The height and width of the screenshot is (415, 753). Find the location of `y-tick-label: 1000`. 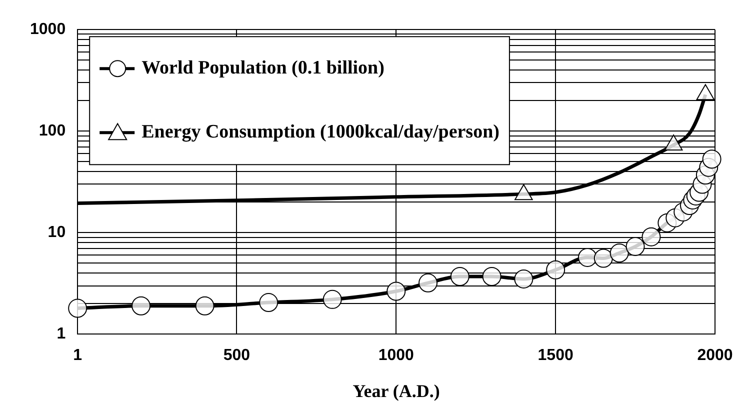

y-tick-label: 1000 is located at coordinates (48, 29).